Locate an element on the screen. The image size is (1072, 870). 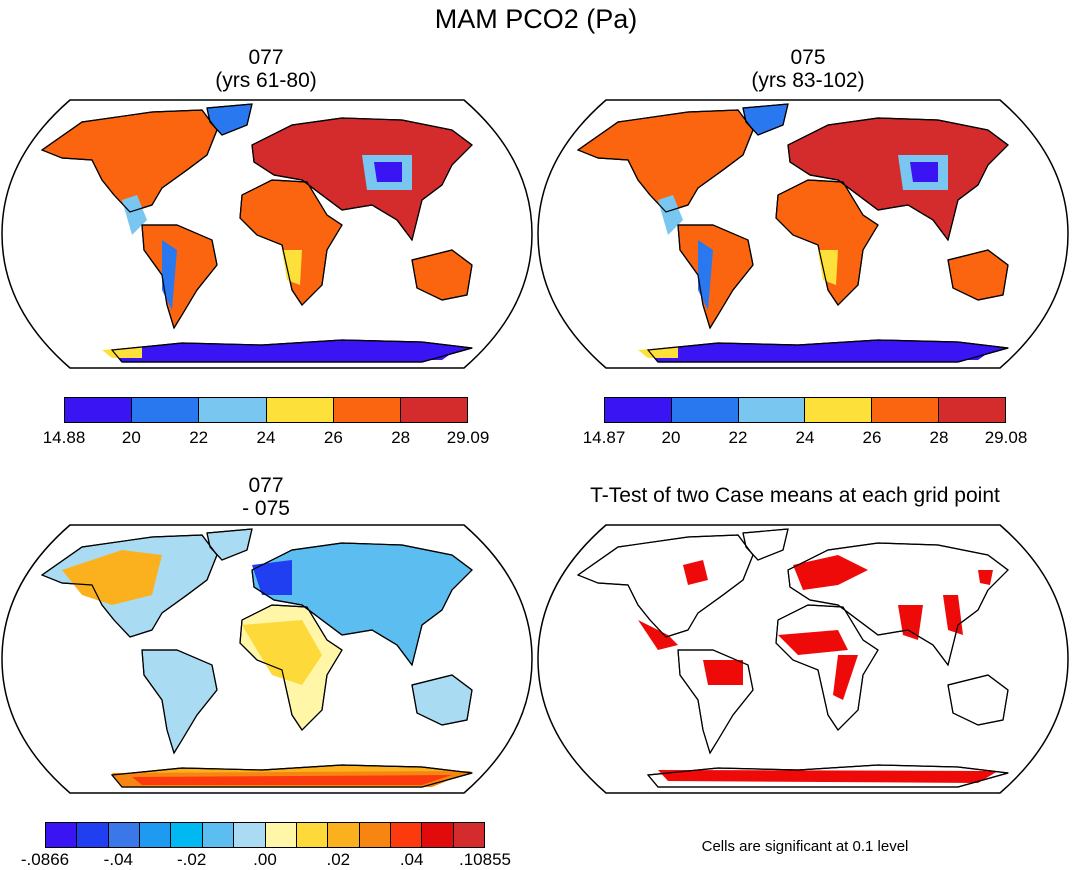
colorbar-tick-label: 24 is located at coordinates (266, 437).